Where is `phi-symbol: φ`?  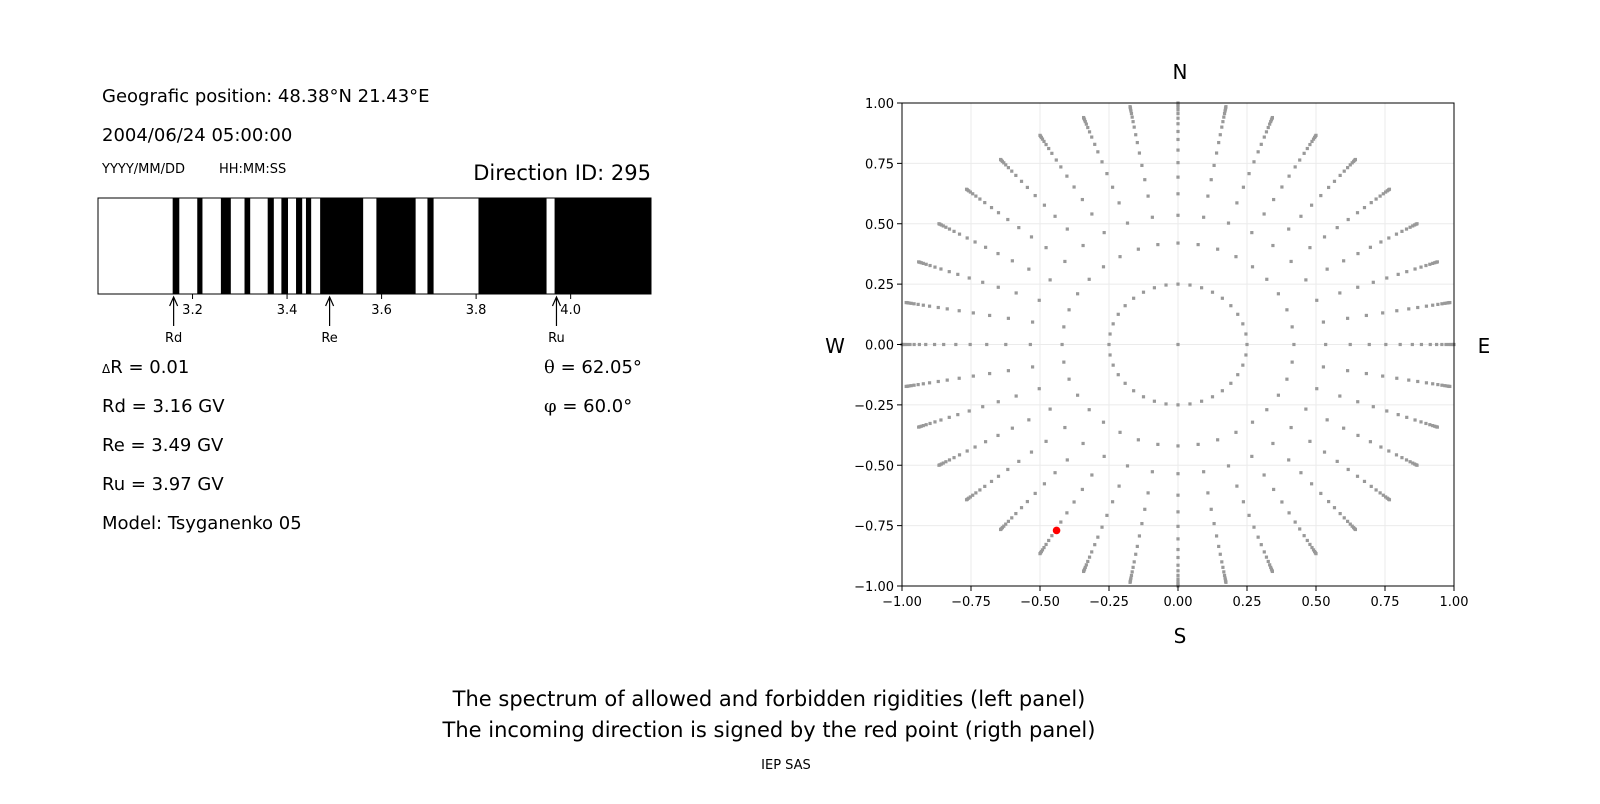 phi-symbol: φ is located at coordinates (550, 406).